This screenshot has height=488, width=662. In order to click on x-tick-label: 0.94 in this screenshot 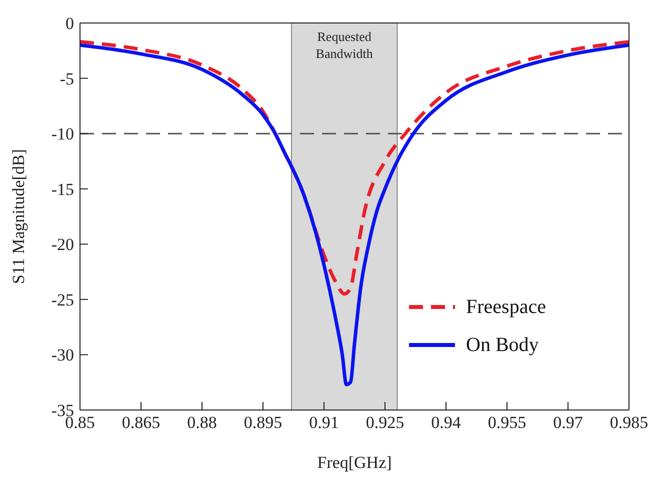, I will do `click(446, 422)`.